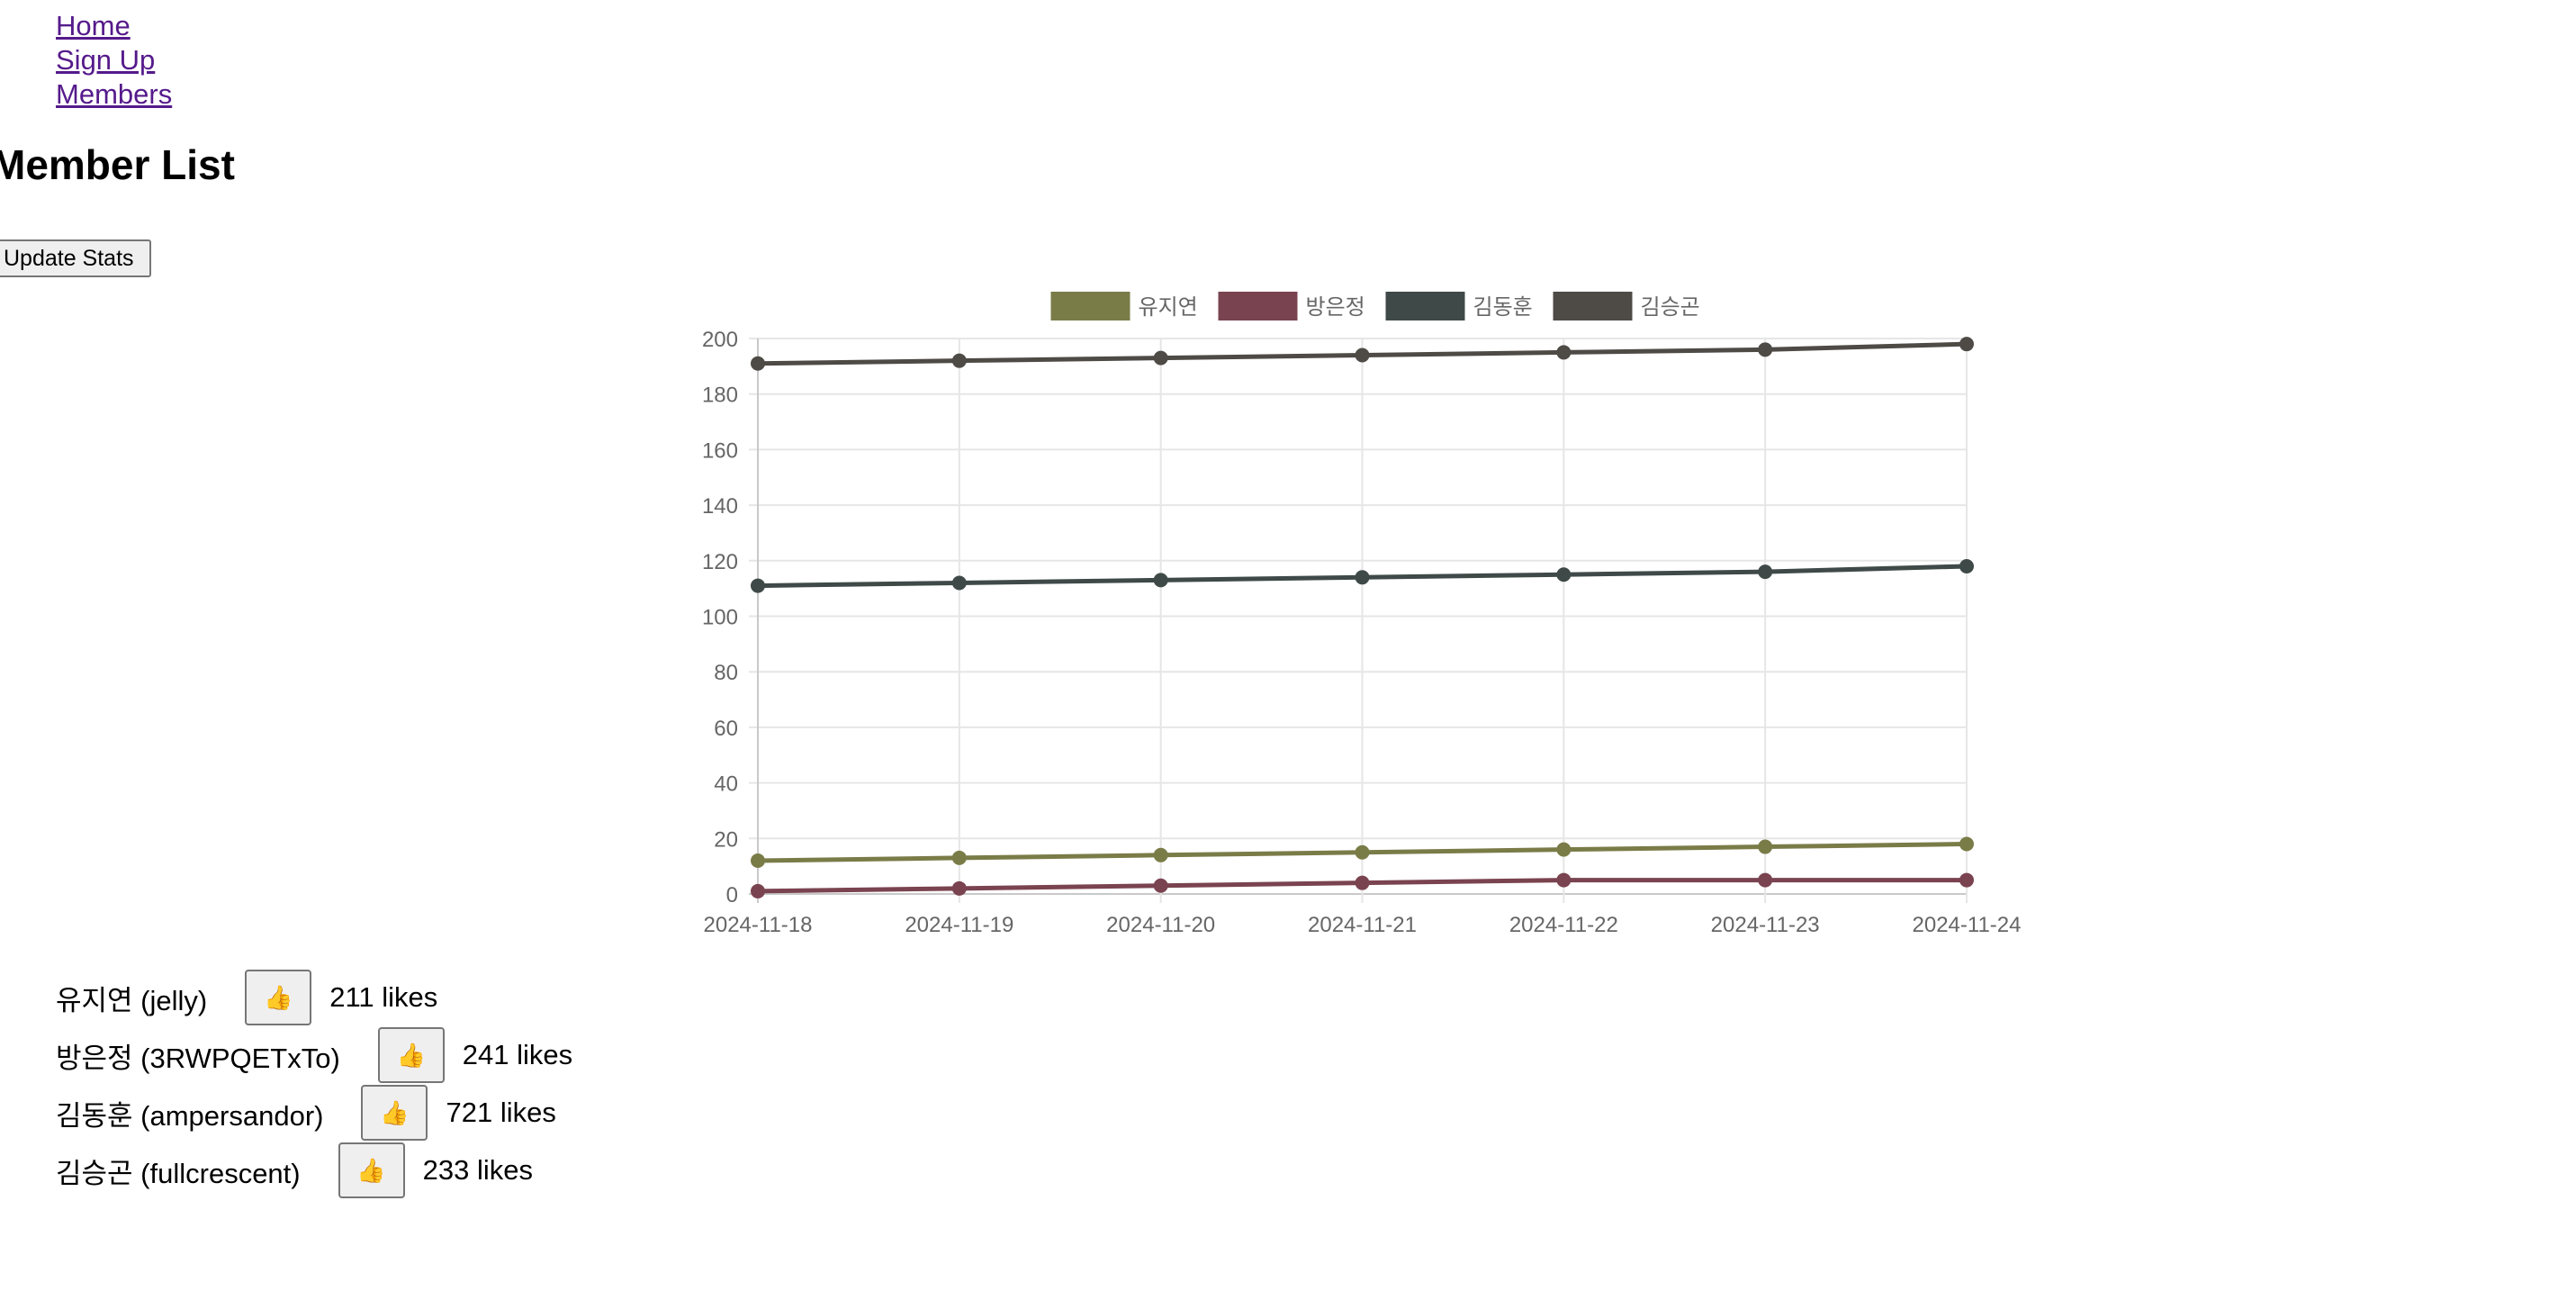  What do you see at coordinates (1967, 925) in the screenshot?
I see `x-tick-label: 2024-11-24` at bounding box center [1967, 925].